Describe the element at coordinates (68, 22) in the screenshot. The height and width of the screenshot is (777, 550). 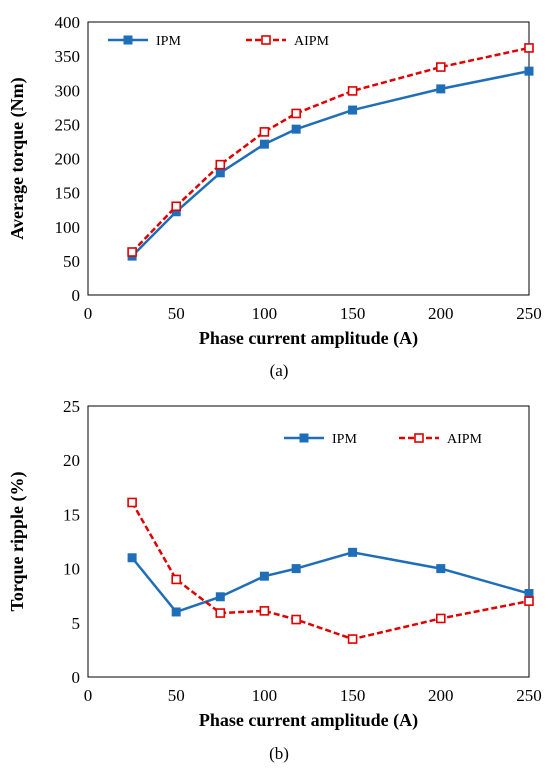
I see `y-tick-label: 400` at that location.